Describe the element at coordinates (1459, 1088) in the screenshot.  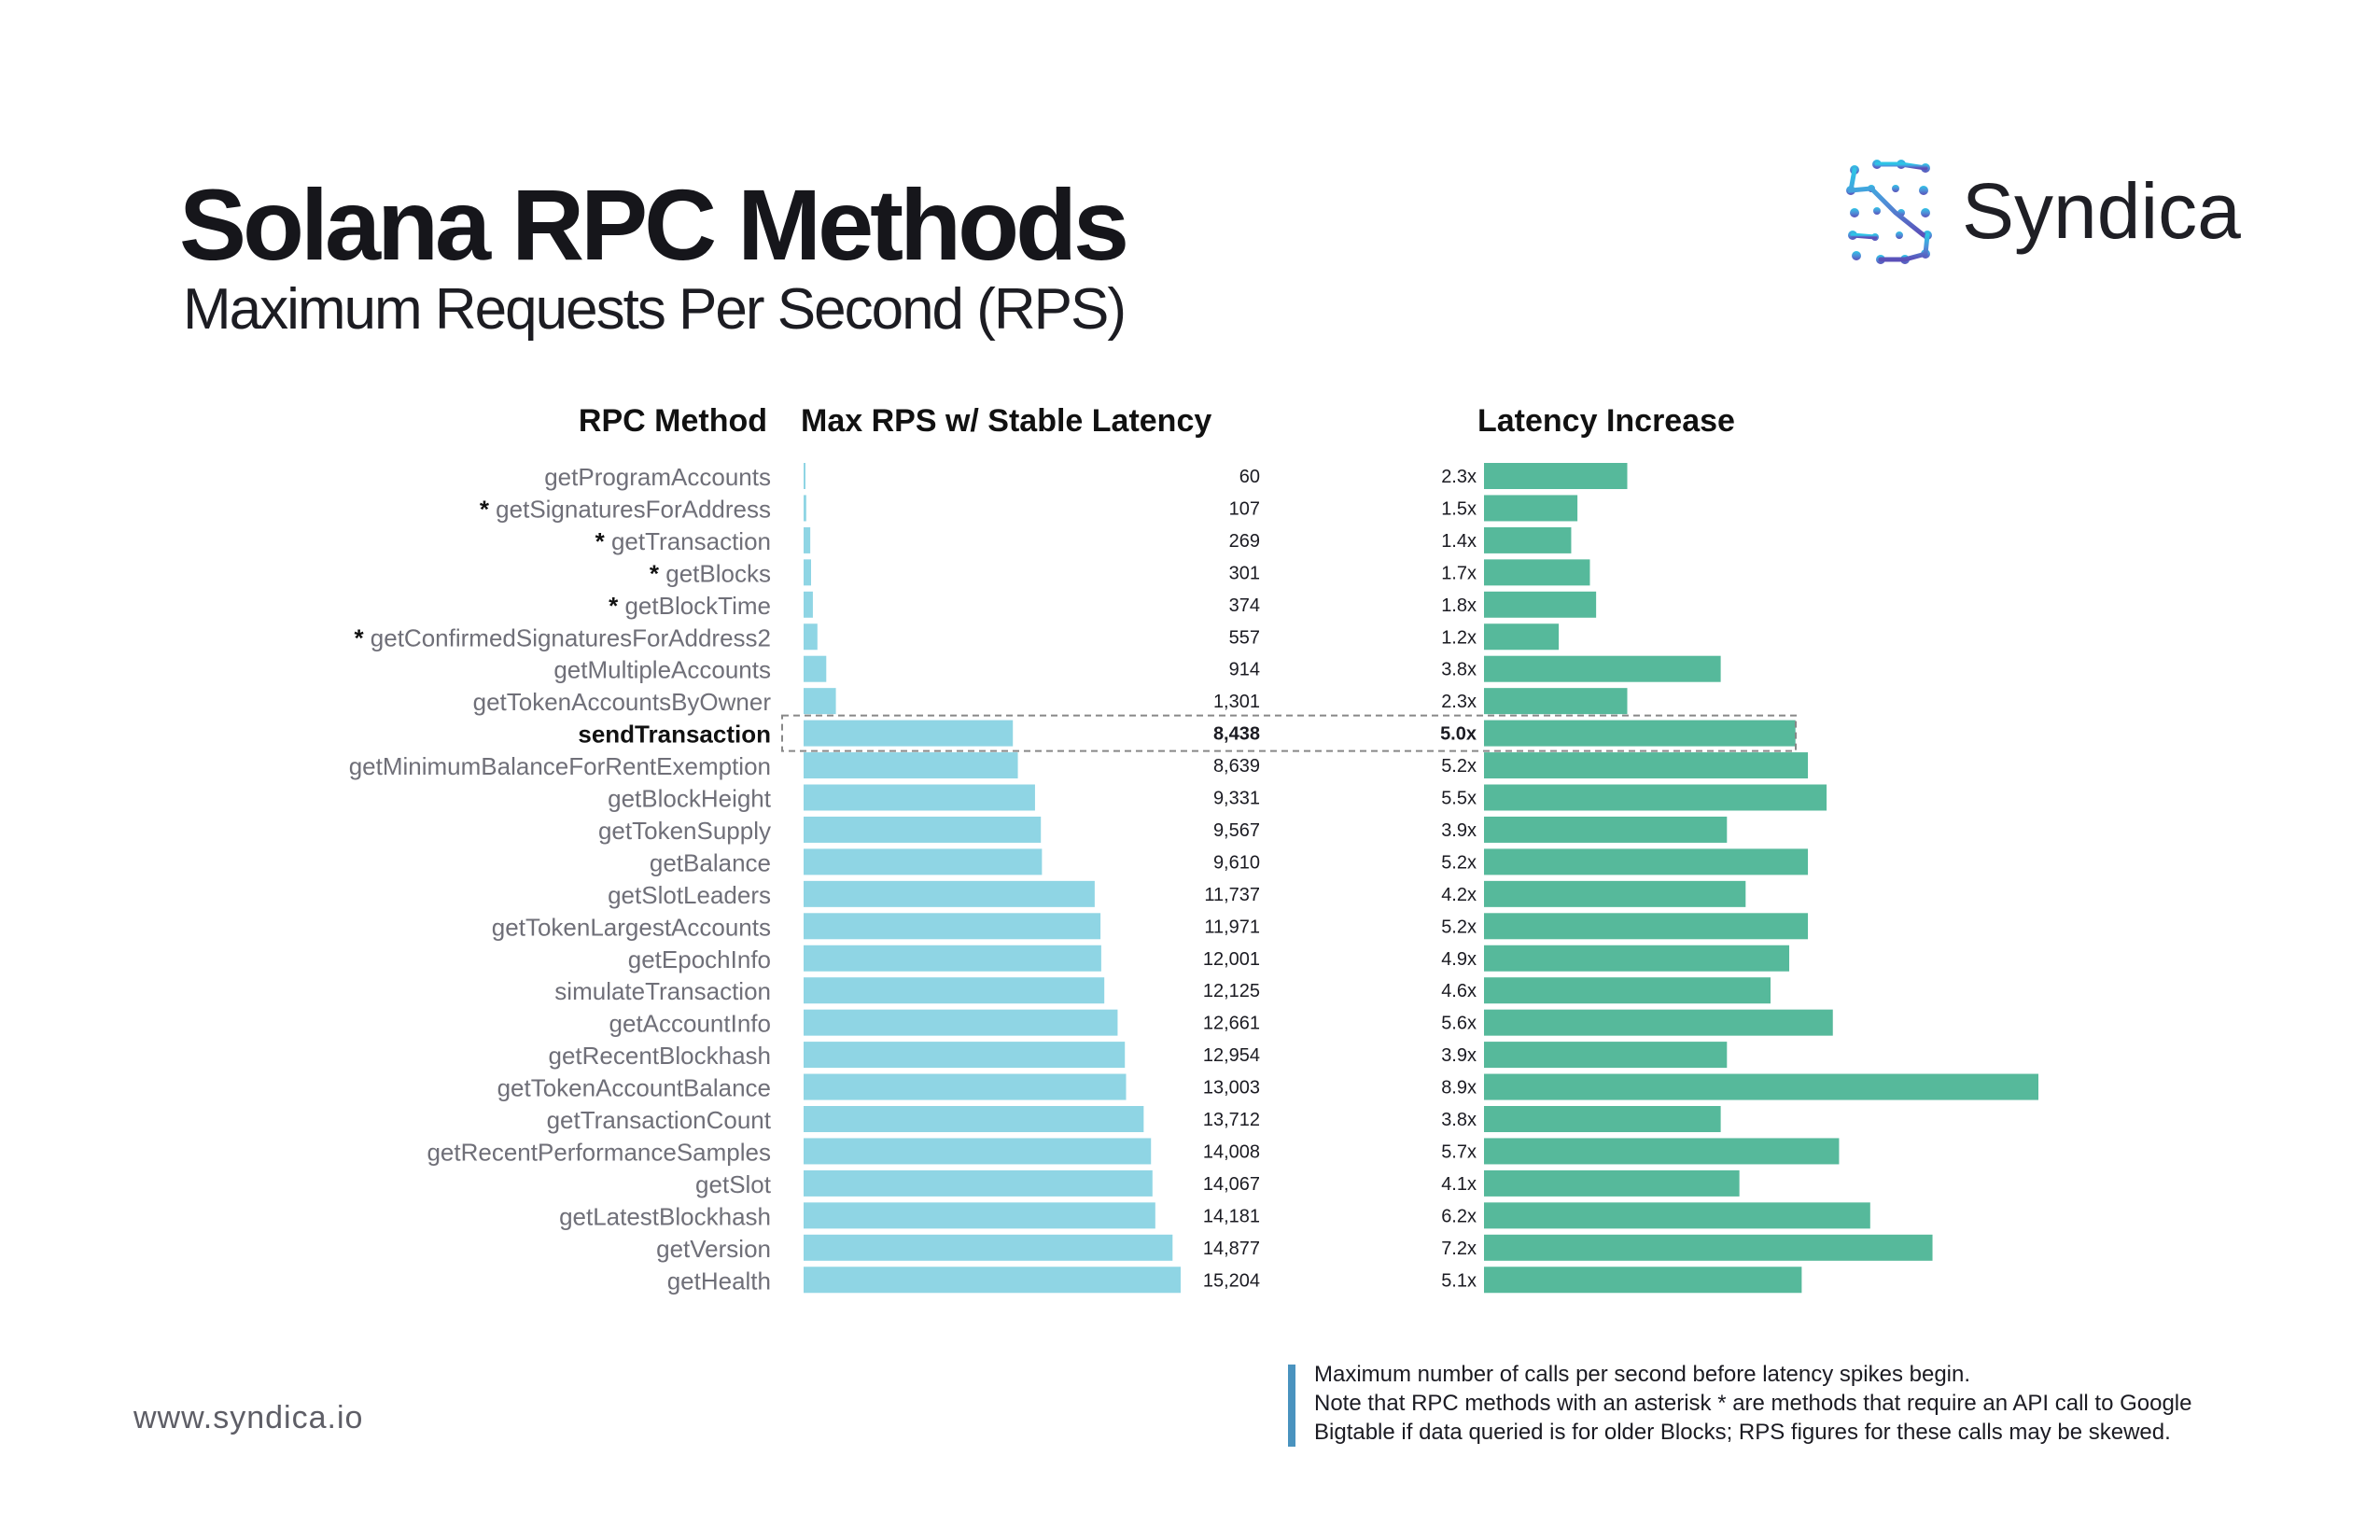
I see `latency-value-label: 8.9x` at that location.